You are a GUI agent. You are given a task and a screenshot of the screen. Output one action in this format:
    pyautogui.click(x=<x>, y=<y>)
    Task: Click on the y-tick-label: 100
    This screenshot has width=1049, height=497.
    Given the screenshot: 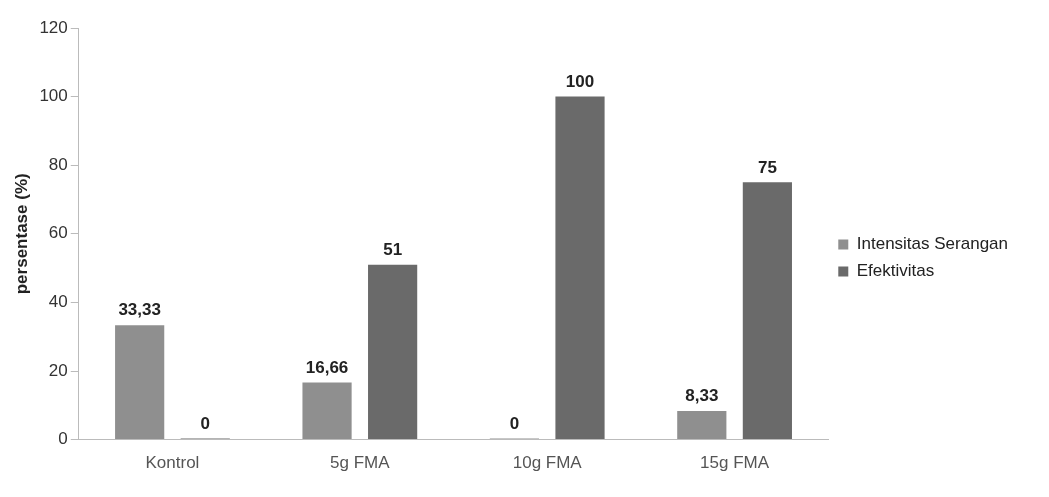 What is the action you would take?
    pyautogui.click(x=53, y=96)
    